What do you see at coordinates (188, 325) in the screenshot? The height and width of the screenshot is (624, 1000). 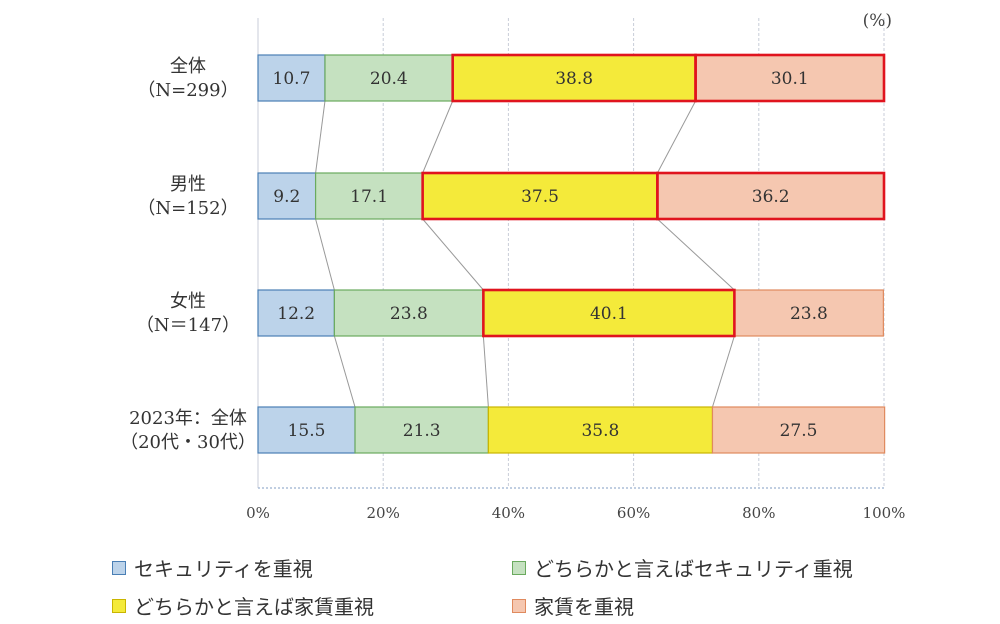 I see `category-label-line2: （N＝147）` at bounding box center [188, 325].